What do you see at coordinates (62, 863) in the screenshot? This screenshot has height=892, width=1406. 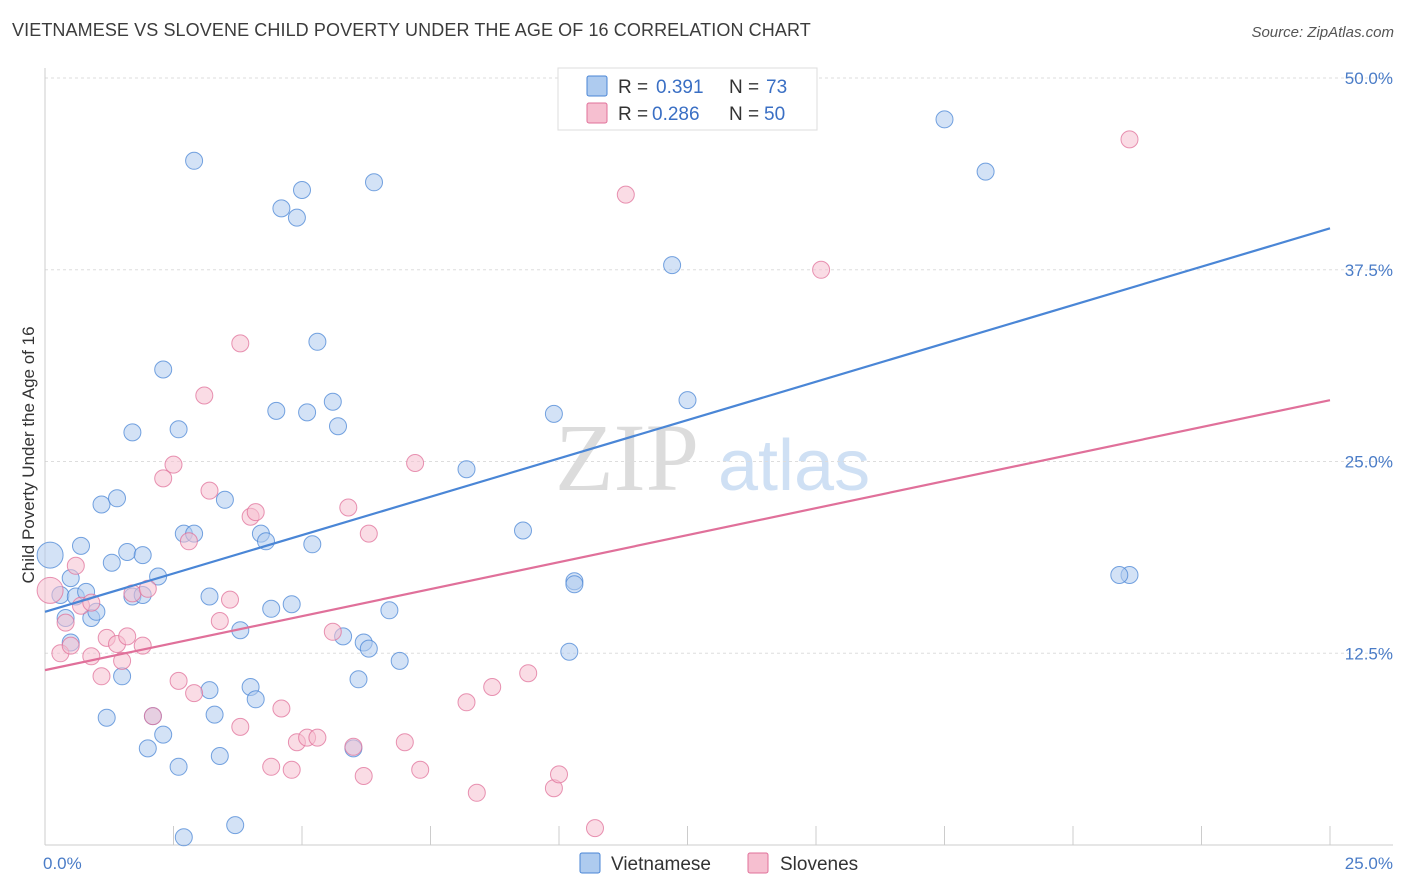 I see `x-tick-label-0: 0.0%` at bounding box center [62, 863].